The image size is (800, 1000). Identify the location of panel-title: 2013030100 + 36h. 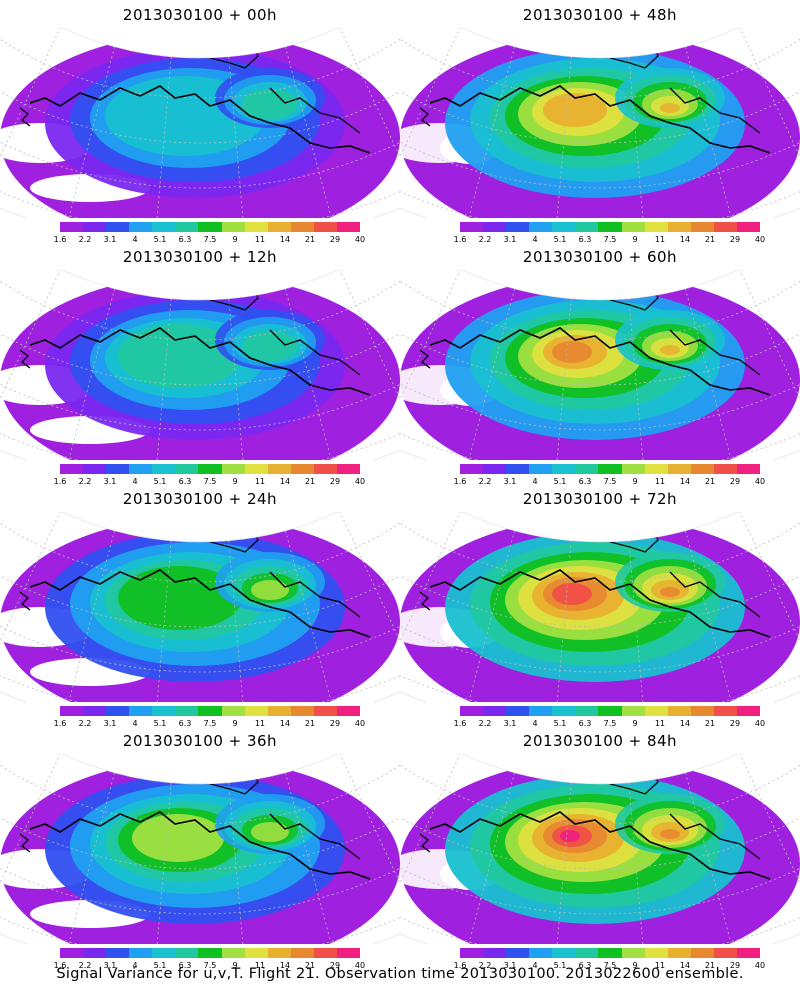
(200, 741).